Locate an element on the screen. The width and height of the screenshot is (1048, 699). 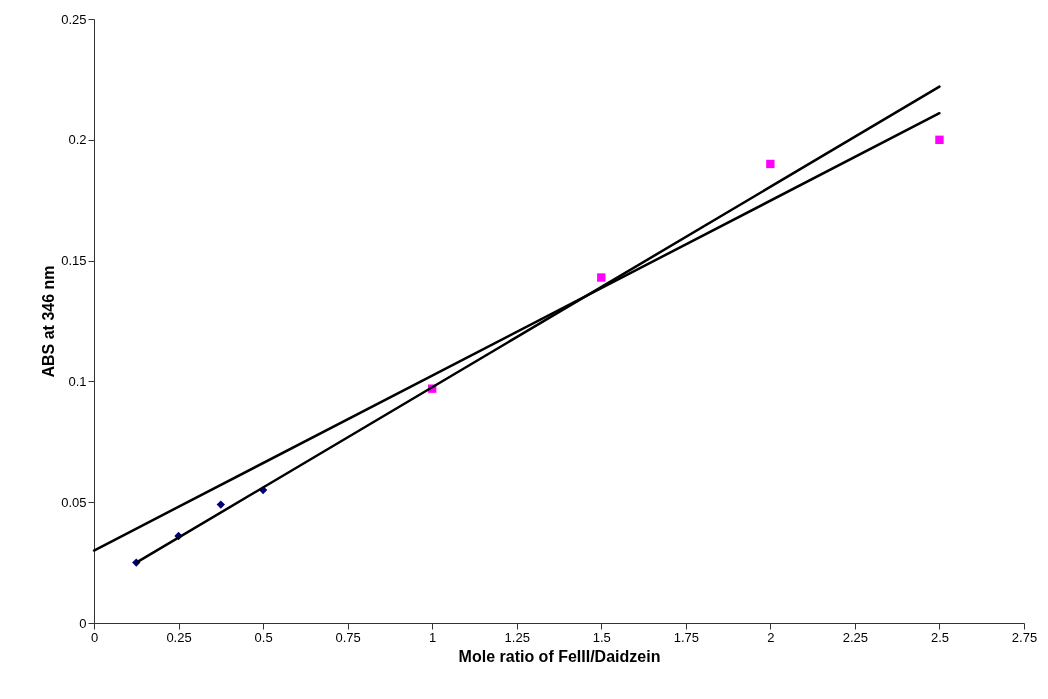
y-tick-label: 0.1 is located at coordinates (77, 381).